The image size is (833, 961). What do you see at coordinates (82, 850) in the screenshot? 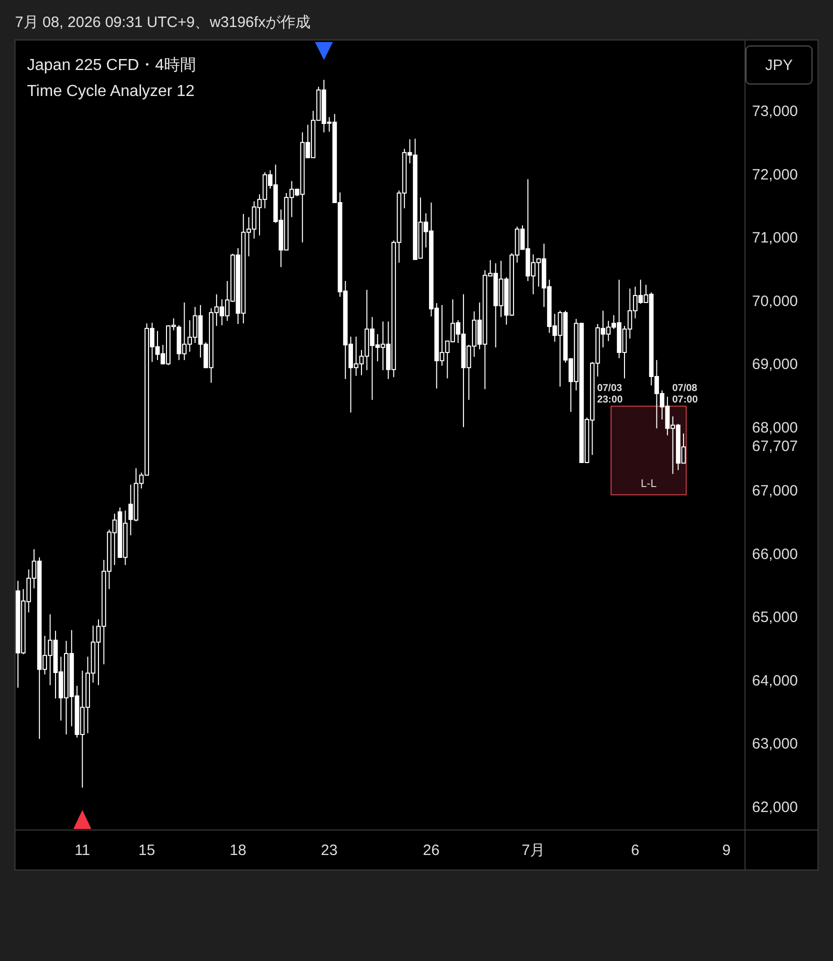
I see `x-tick-label: 11` at bounding box center [82, 850].